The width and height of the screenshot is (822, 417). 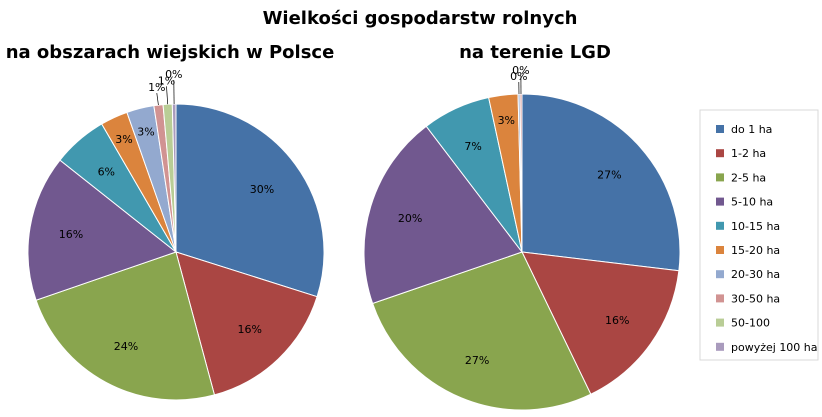 I want to click on legend-label: 15-20 ha, so click(x=755, y=250).